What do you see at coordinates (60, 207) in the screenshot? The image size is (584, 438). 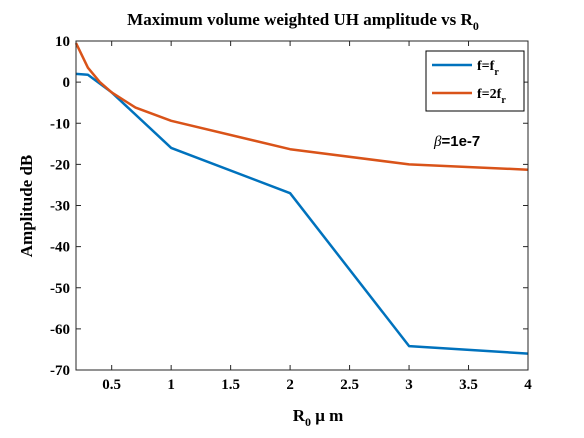 I see `y-tick-label: -30` at bounding box center [60, 207].